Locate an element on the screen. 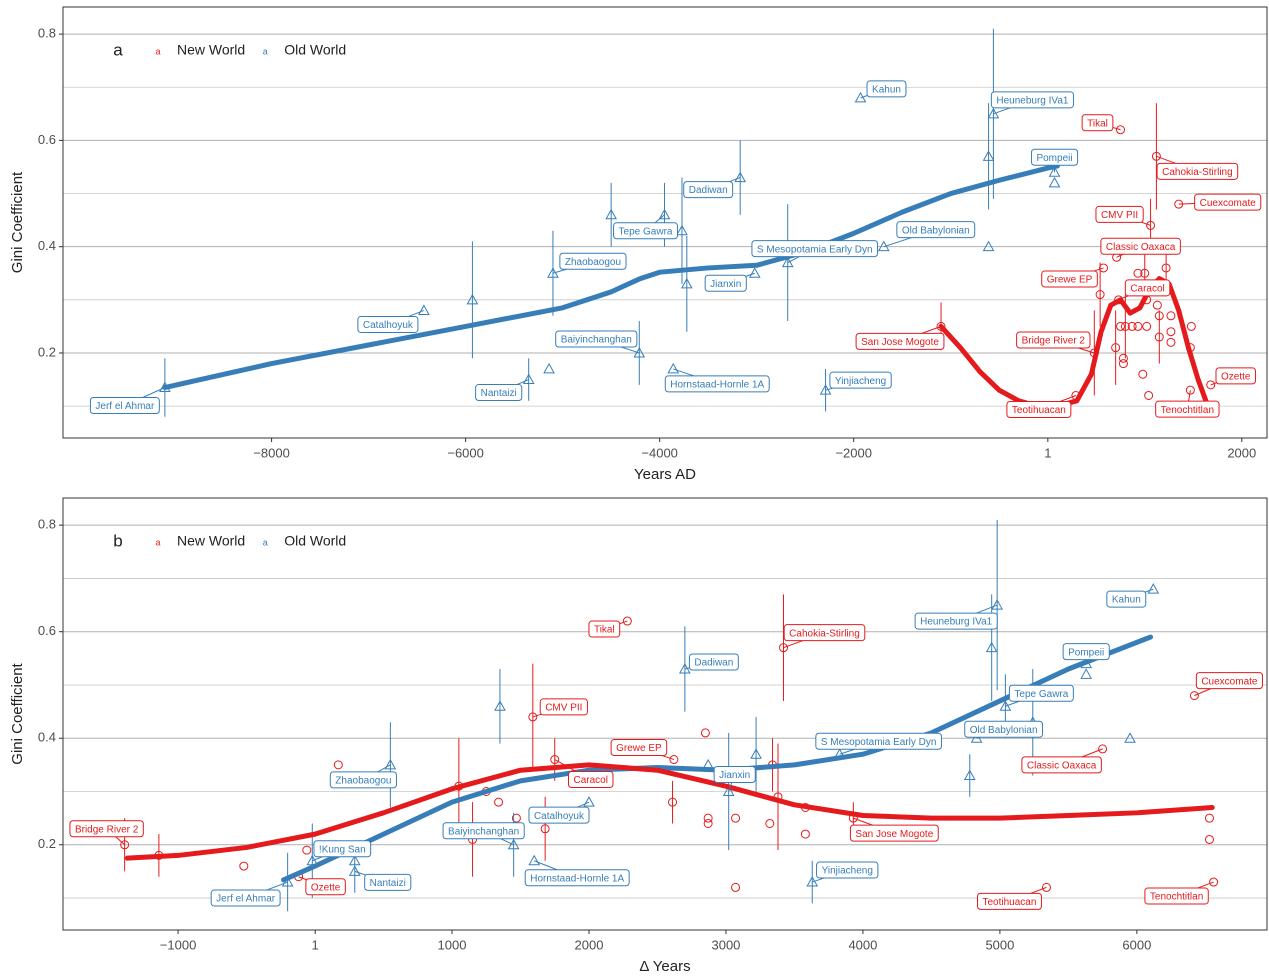  y-tick-label: 0.8 is located at coordinates (47, 33).